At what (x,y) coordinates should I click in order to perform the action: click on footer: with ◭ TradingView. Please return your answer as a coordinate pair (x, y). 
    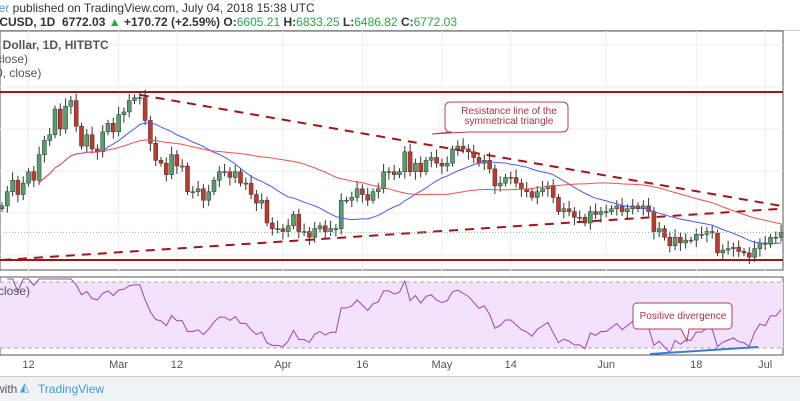
    Looking at the image, I should click on (400, 388).